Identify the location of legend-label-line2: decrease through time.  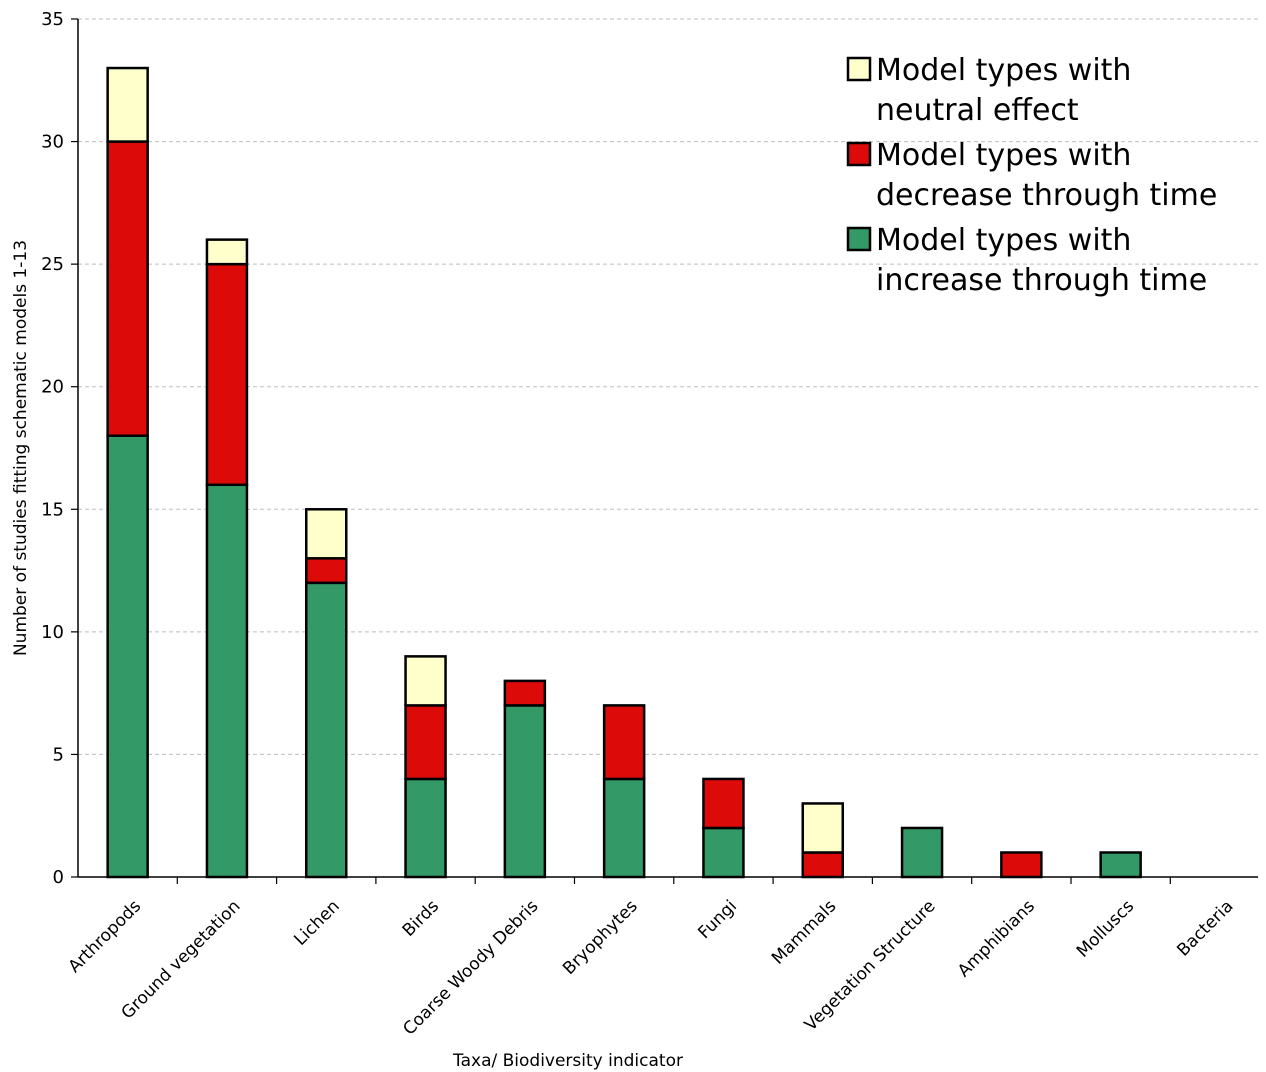
(1046, 195).